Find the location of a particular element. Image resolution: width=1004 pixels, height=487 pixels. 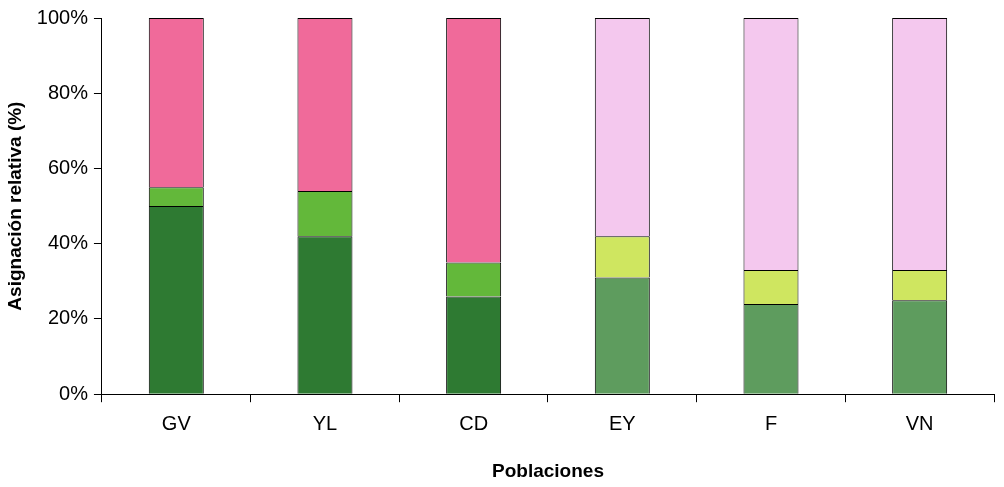

y-tick-label: 0% is located at coordinates (74, 392).